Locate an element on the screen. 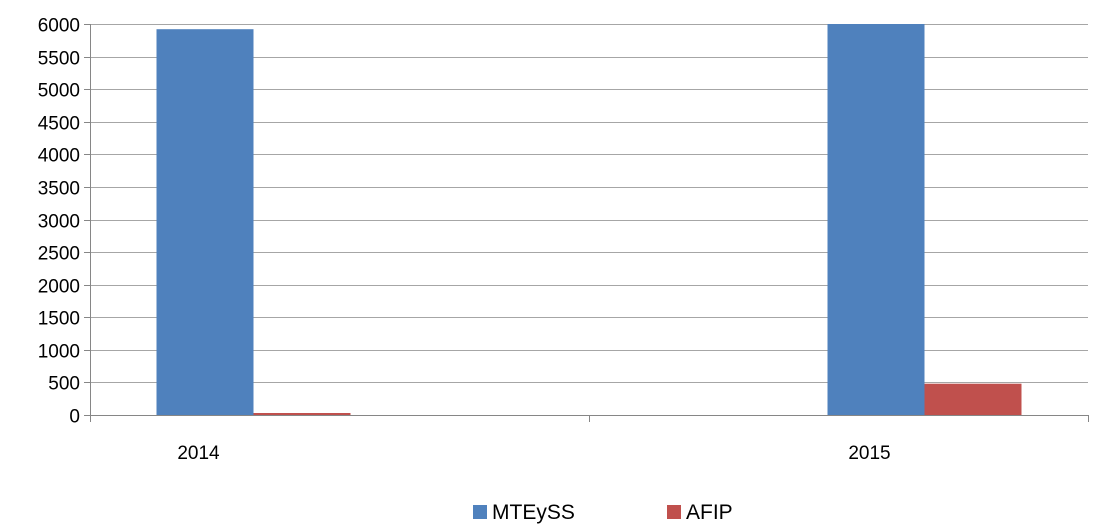 This screenshot has height=531, width=1099. y-tick-label: 5000 is located at coordinates (59, 91).